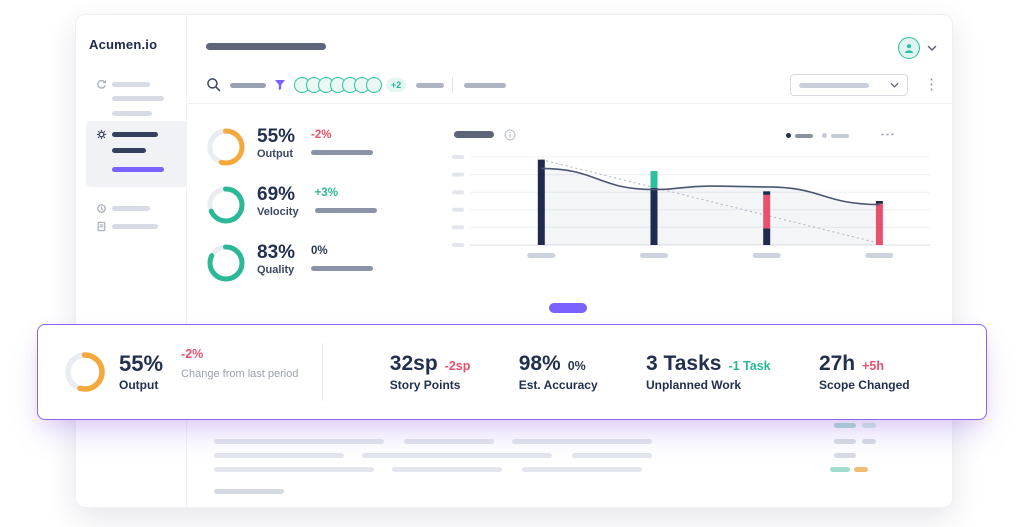  What do you see at coordinates (708, 372) in the screenshot?
I see `stat-unplanned-work: 3 Tasks -1 Task Unplanned Work` at bounding box center [708, 372].